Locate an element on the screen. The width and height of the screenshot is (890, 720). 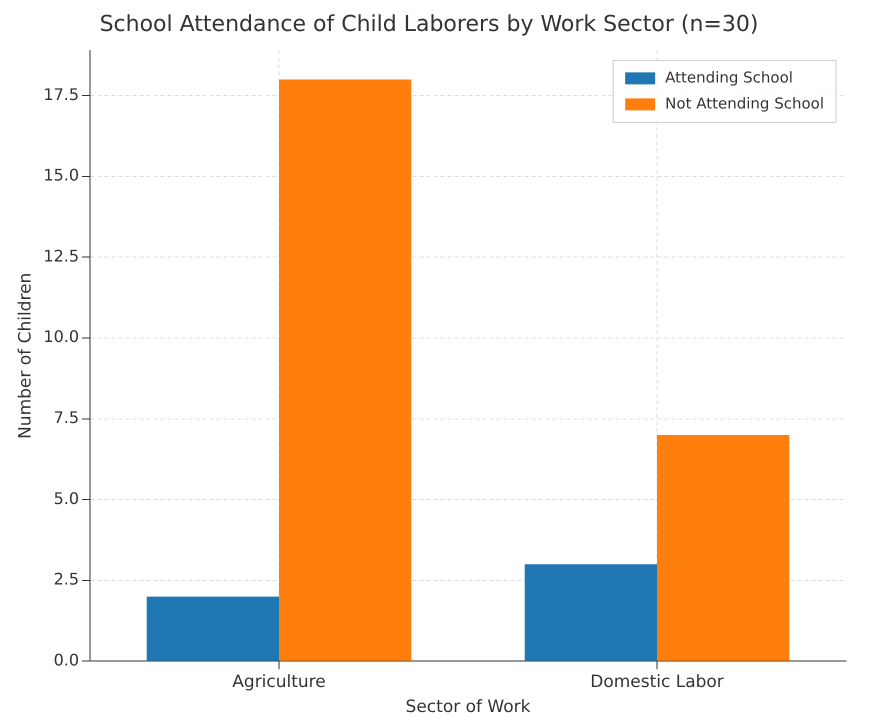
y-tick-label: 7.5 is located at coordinates (67, 417).